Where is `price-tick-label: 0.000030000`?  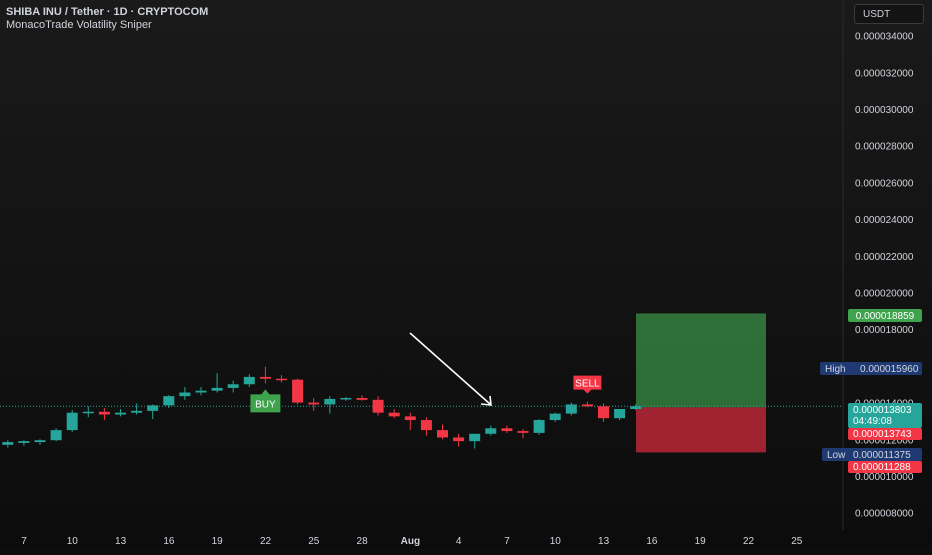 price-tick-label: 0.000030000 is located at coordinates (884, 110).